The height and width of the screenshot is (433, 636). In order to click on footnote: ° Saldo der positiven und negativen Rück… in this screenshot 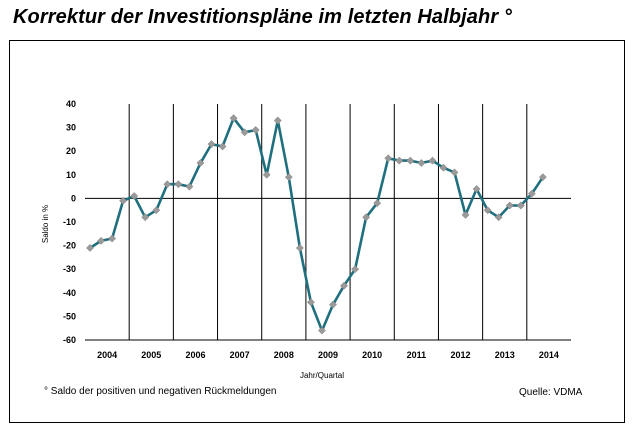, I will do `click(160, 391)`.